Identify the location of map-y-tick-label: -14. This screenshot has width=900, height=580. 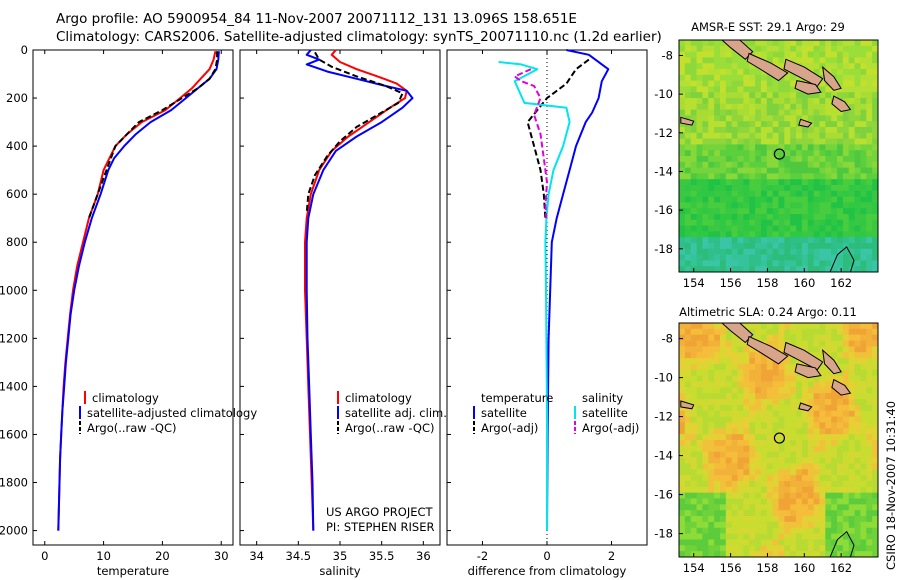
(663, 171).